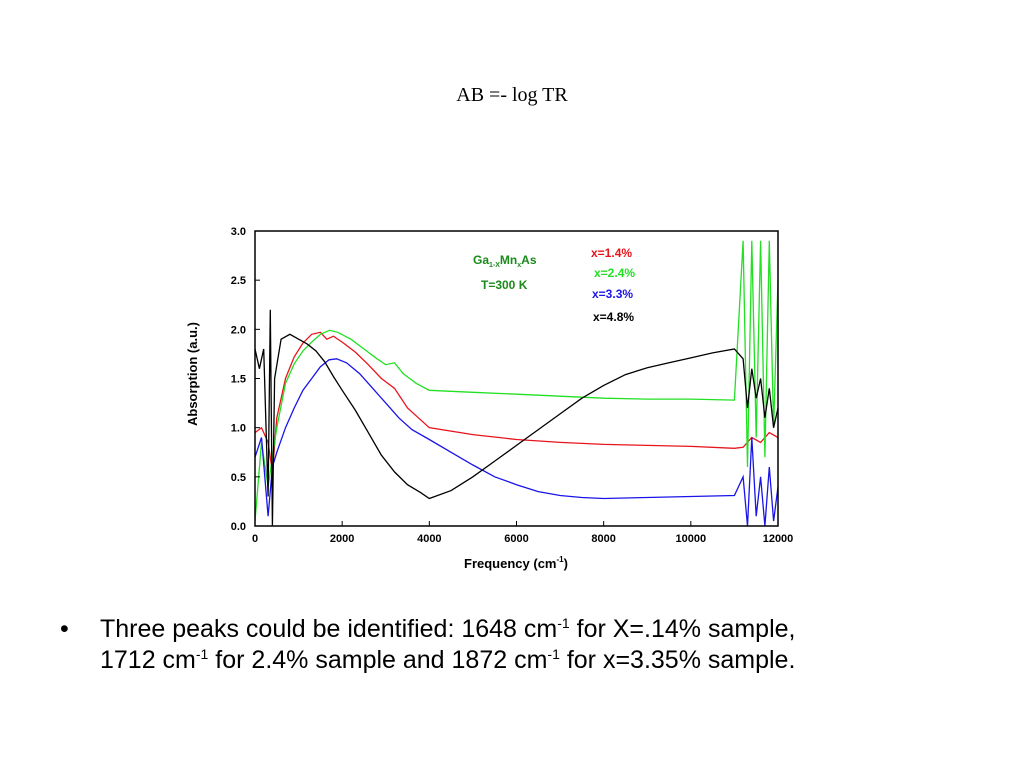 The height and width of the screenshot is (773, 1024). What do you see at coordinates (519, 265) in the screenshot?
I see `compound-sub2: x` at bounding box center [519, 265].